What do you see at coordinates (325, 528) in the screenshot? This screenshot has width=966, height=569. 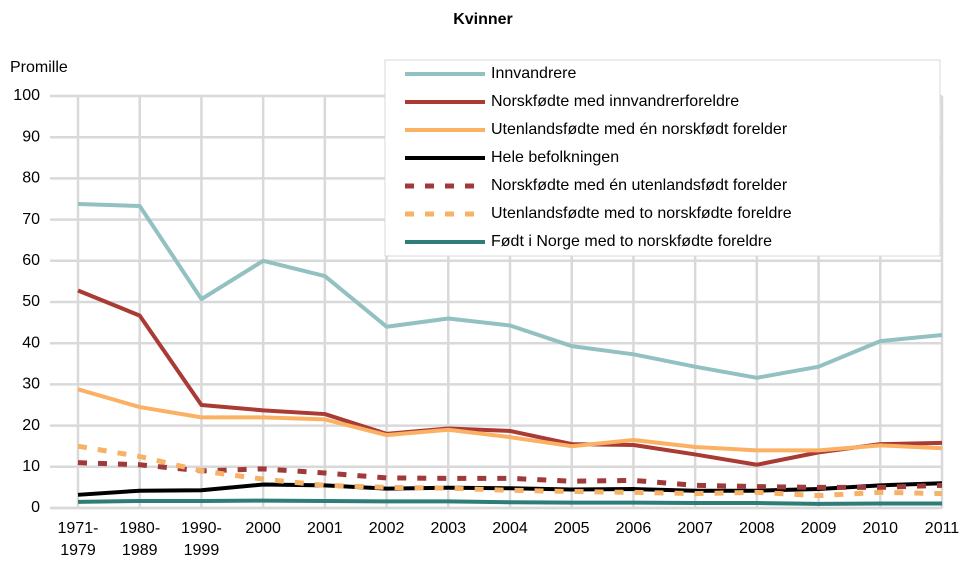 I see `x-tick-label: 2001` at bounding box center [325, 528].